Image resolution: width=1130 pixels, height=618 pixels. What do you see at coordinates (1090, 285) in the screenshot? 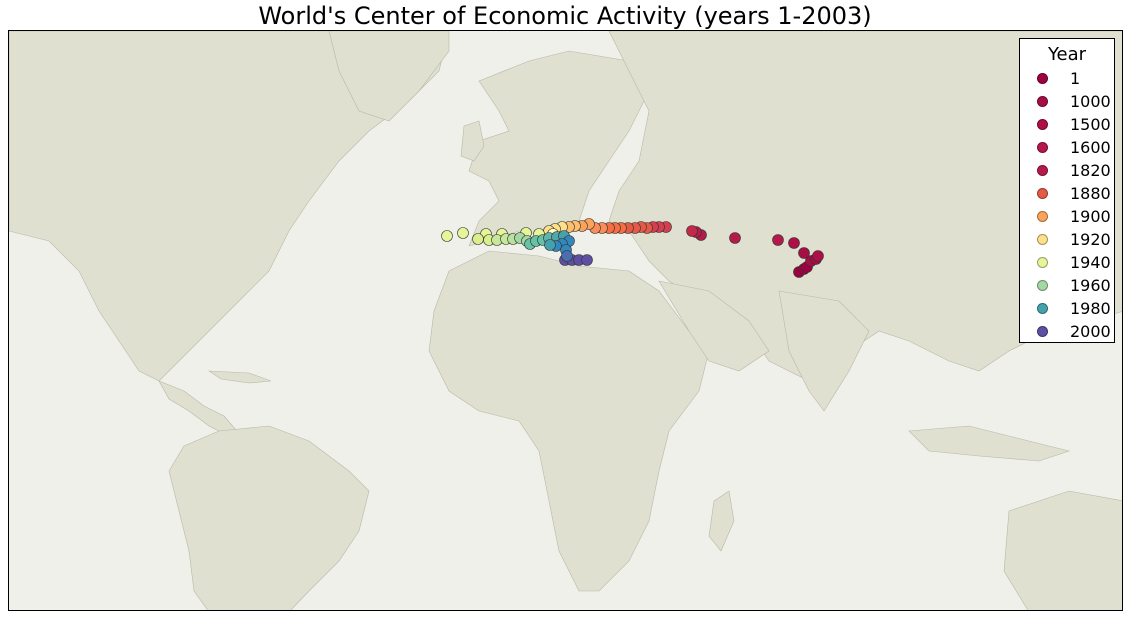
I see `legend-label: 1960` at bounding box center [1090, 285].